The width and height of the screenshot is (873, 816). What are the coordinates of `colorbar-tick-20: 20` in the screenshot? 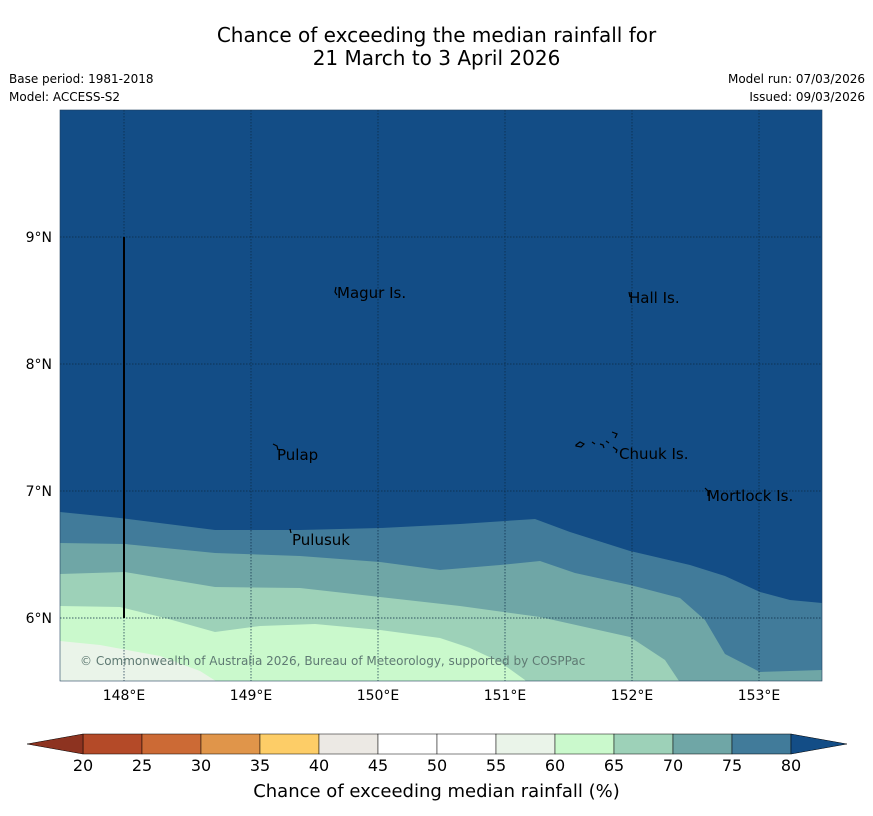 It's located at (83, 765).